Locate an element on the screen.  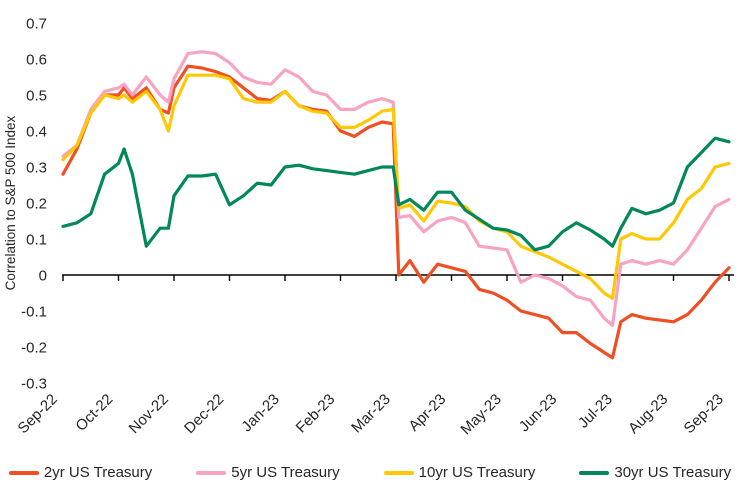
x-tick-label: May-23 is located at coordinates (480, 414).